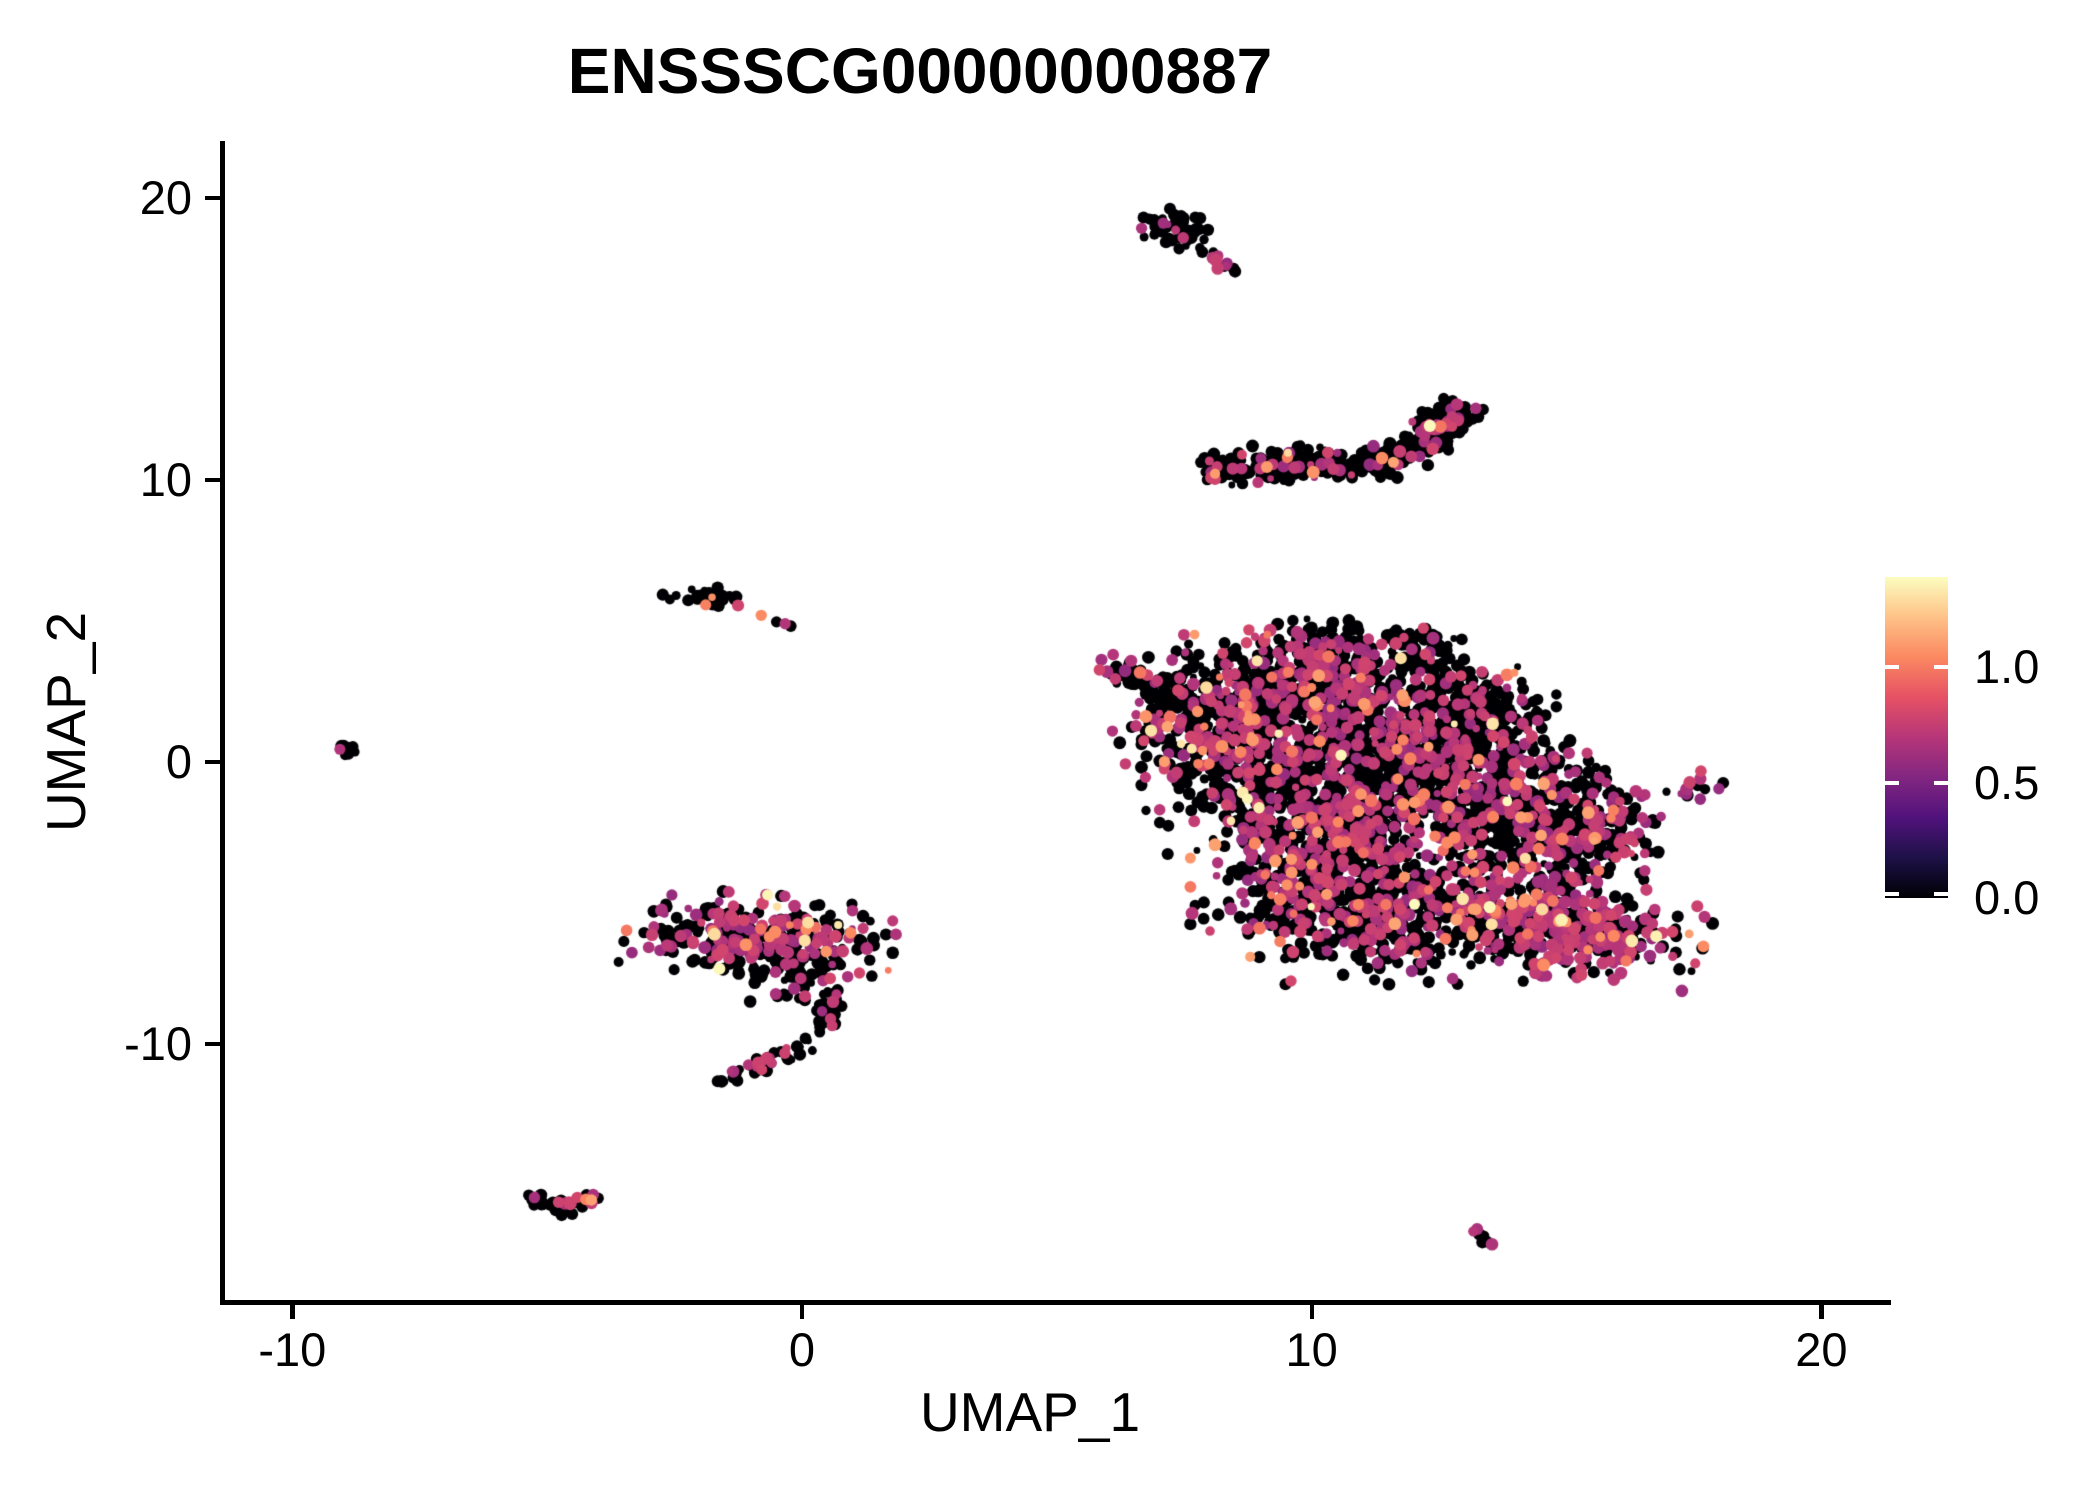 The width and height of the screenshot is (2100, 1500). I want to click on colorbar-gradient, so click(1916, 737).